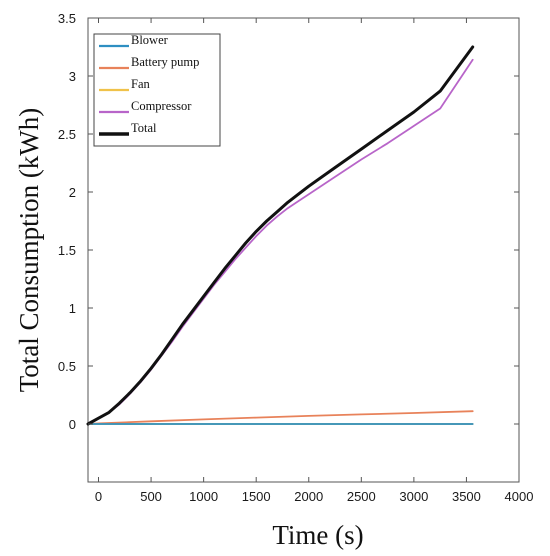 The image size is (550, 556). I want to click on y-tick-label: 2.5, so click(67, 134).